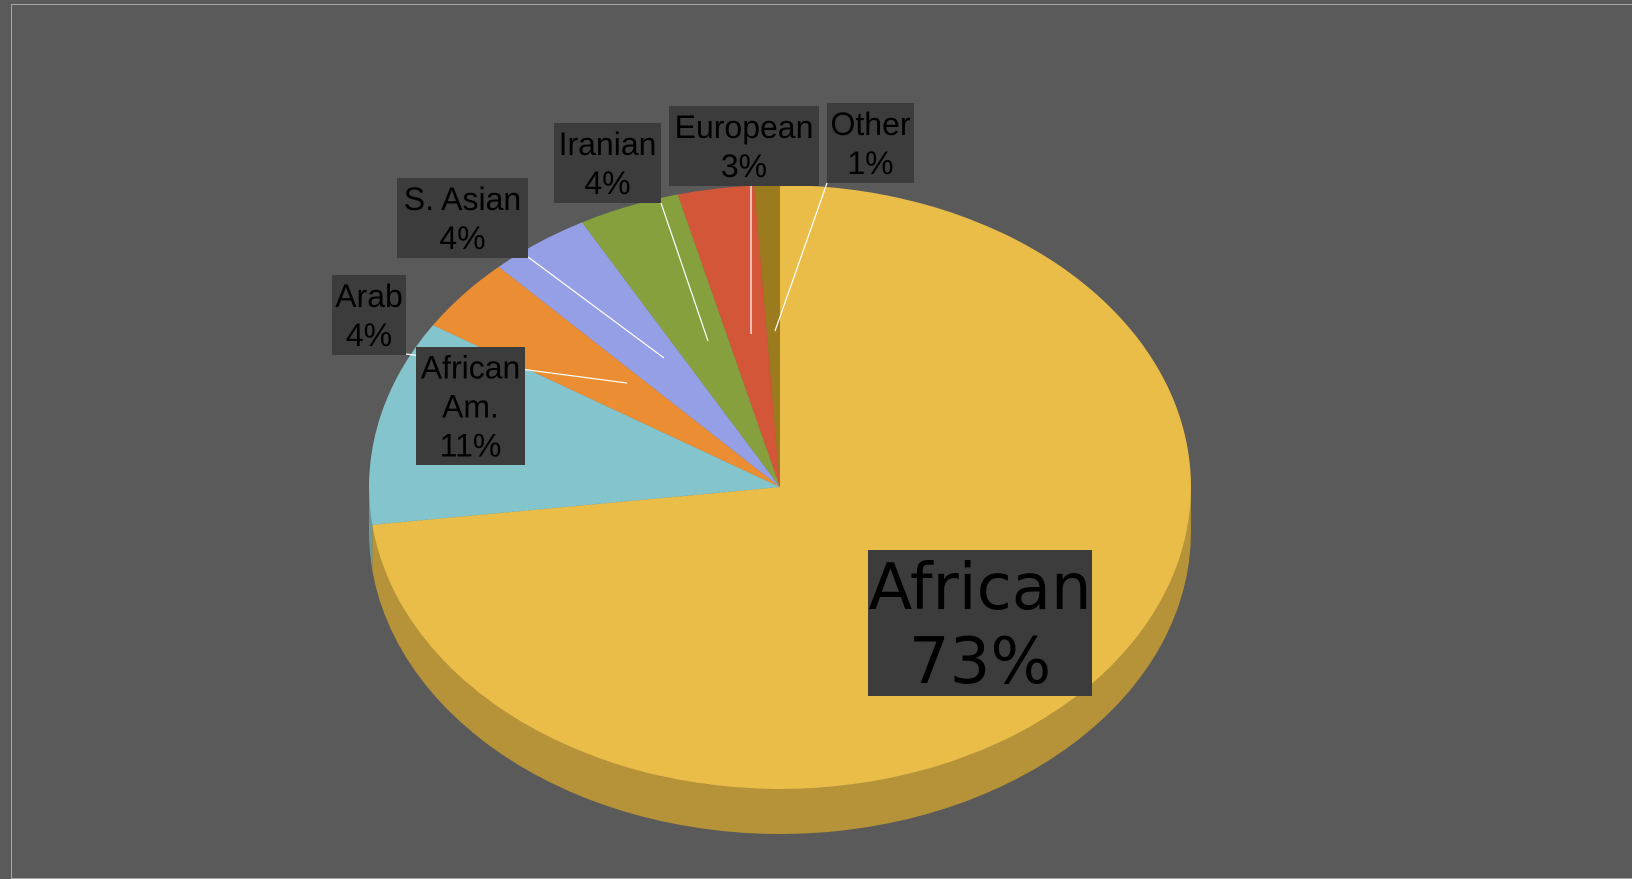  What do you see at coordinates (870, 163) in the screenshot?
I see `data-label-value-other: 1%` at bounding box center [870, 163].